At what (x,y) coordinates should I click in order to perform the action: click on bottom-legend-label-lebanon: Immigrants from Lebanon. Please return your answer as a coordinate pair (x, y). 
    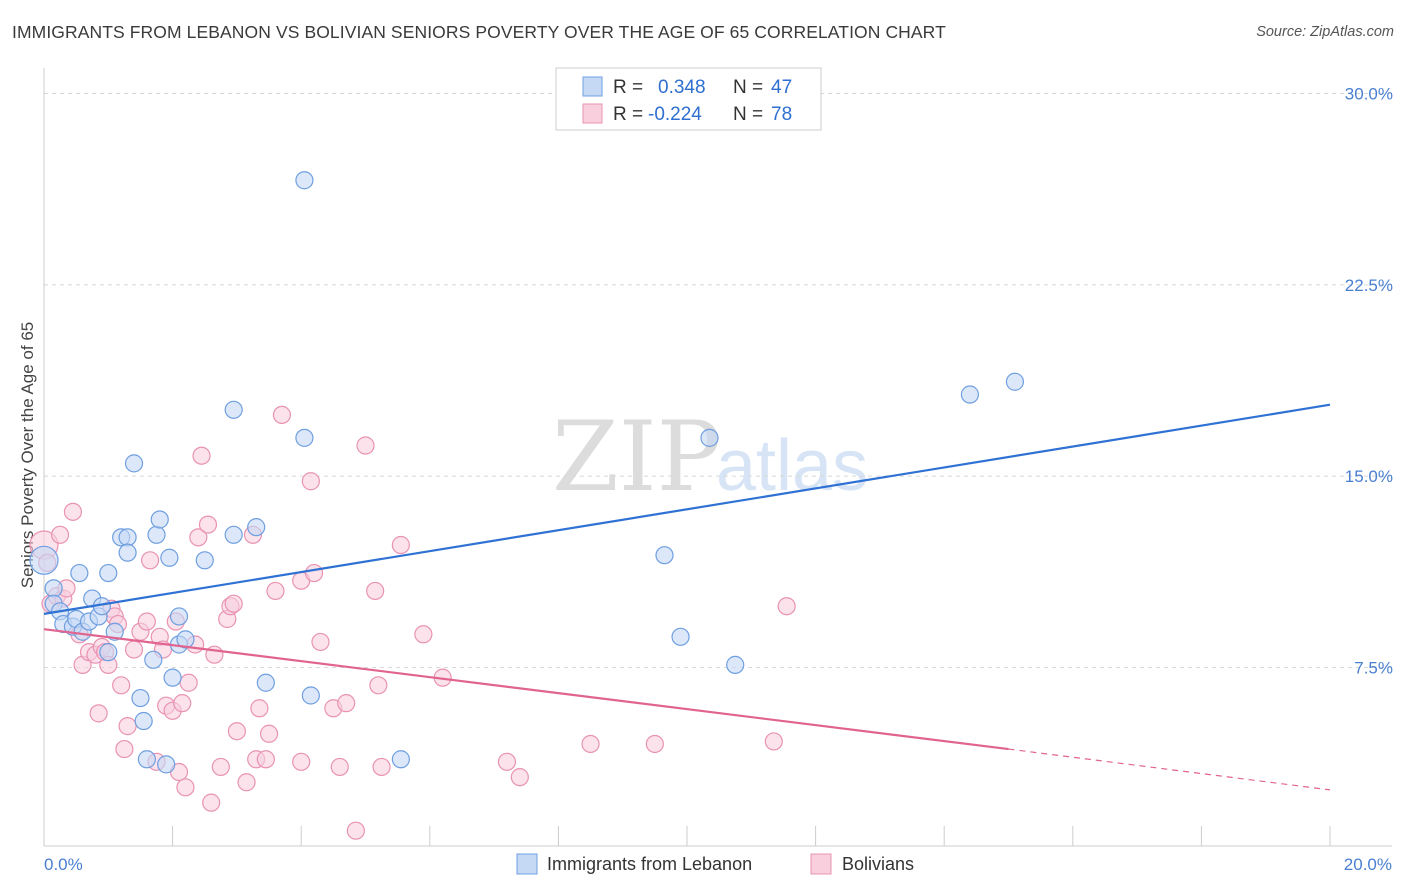
    Looking at the image, I should click on (649, 864).